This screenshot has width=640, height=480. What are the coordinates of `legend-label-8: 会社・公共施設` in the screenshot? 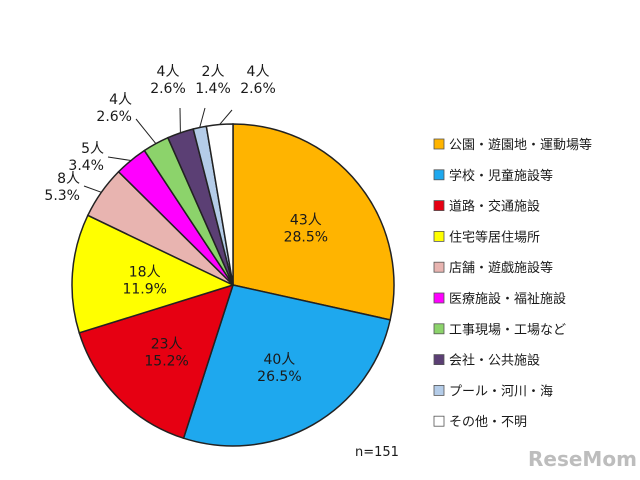 It's located at (494, 361).